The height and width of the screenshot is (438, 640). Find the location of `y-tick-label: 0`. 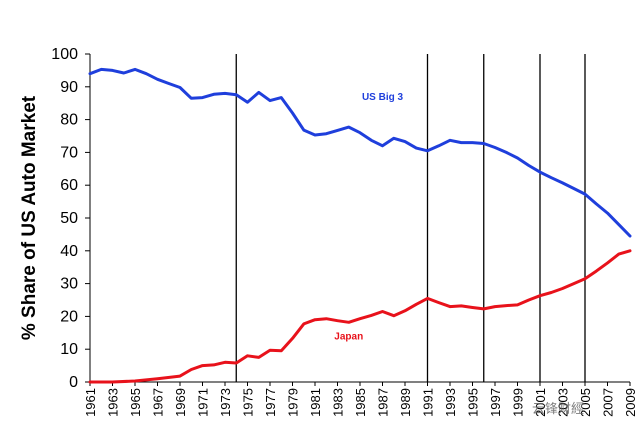

y-tick-label: 0 is located at coordinates (73, 382).